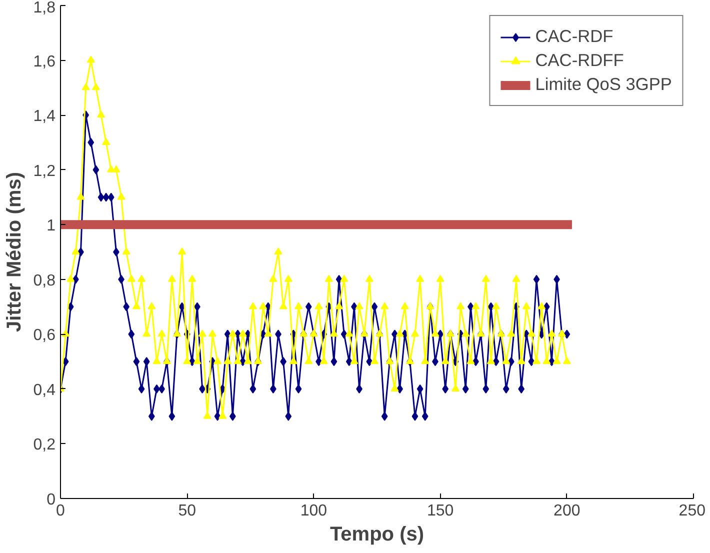  What do you see at coordinates (377, 535) in the screenshot?
I see `x-axis-title: Tempo (s)` at bounding box center [377, 535].